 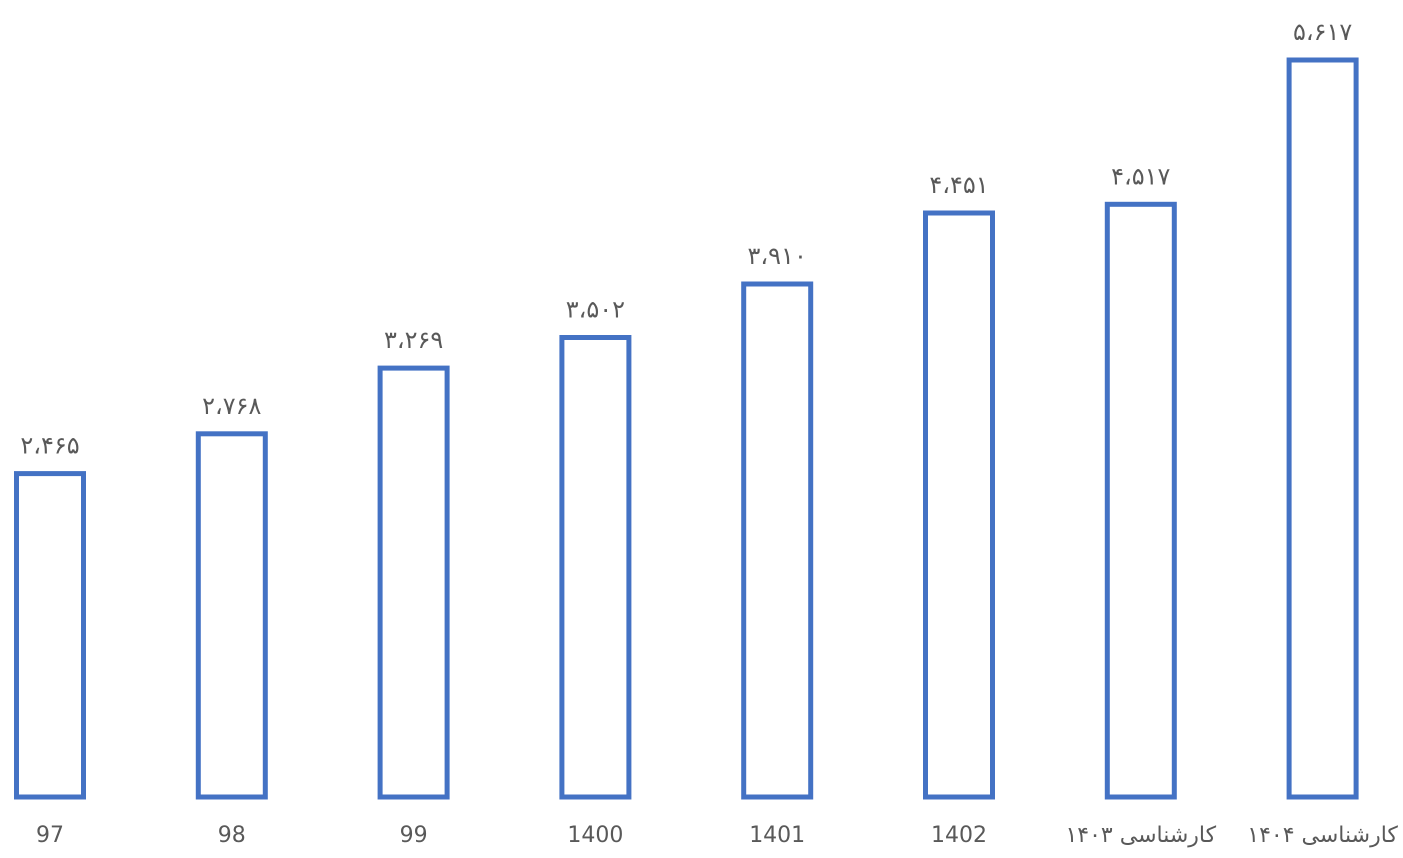 What do you see at coordinates (959, 835) in the screenshot?
I see `x-tick-label: 1402` at bounding box center [959, 835].